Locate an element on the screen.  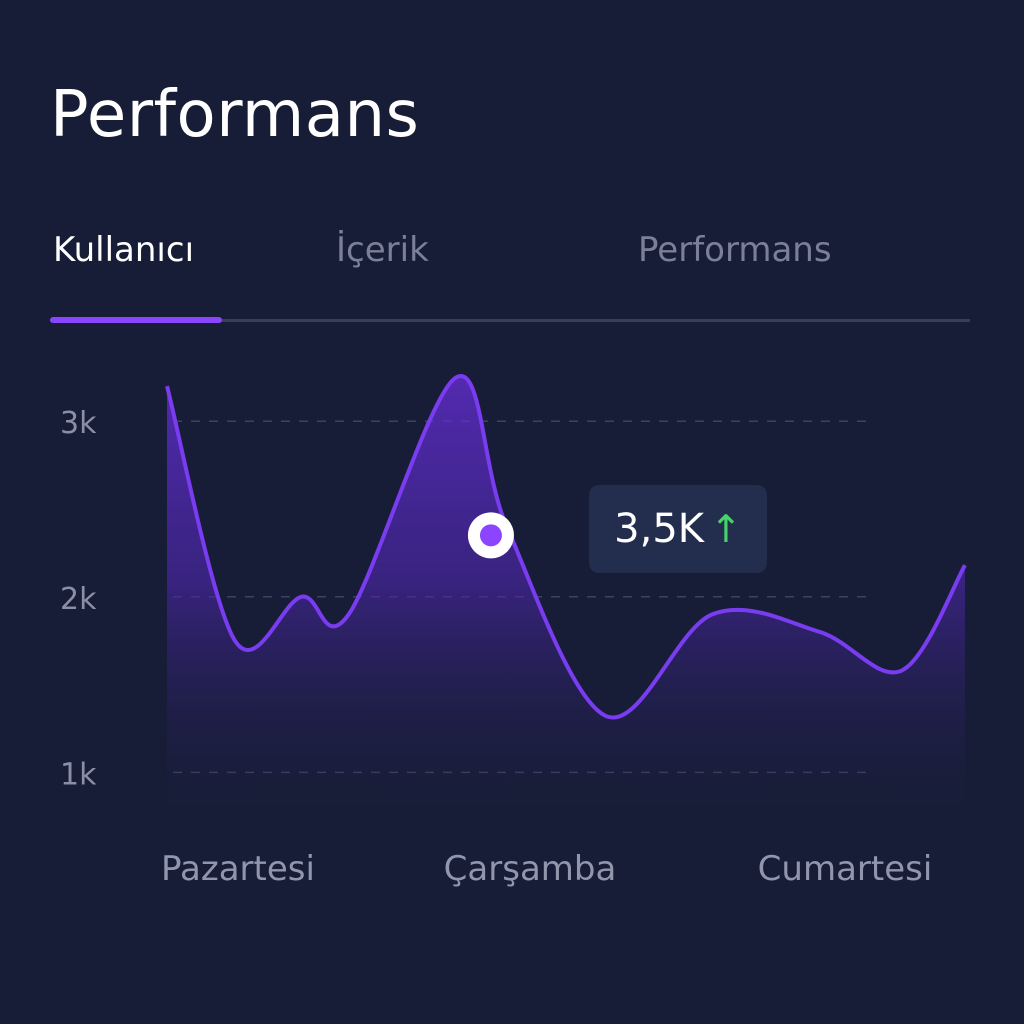
tab-performans: Performans is located at coordinates (735, 250).